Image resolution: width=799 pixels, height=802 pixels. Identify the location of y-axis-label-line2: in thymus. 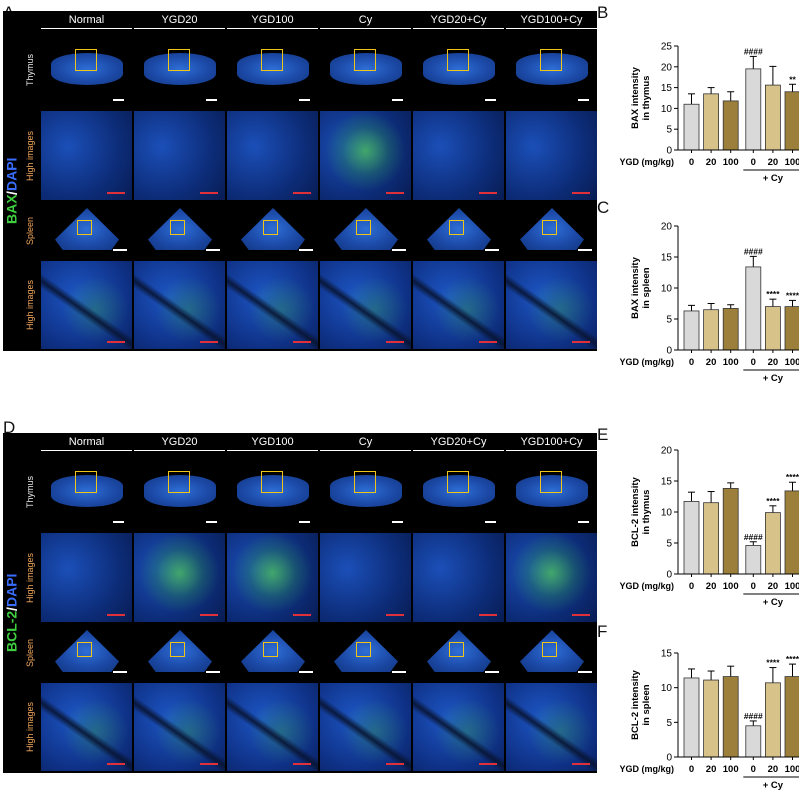
(646, 98).